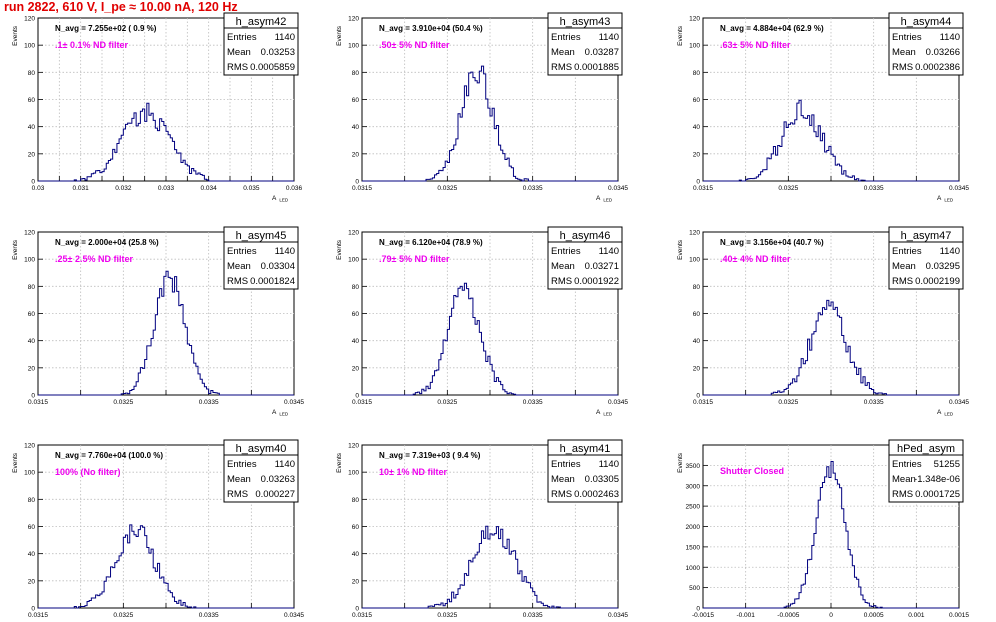 The image size is (996, 622). Describe the element at coordinates (88, 472) in the screenshot. I see `filter-annotation: 100% (No filter)` at that location.